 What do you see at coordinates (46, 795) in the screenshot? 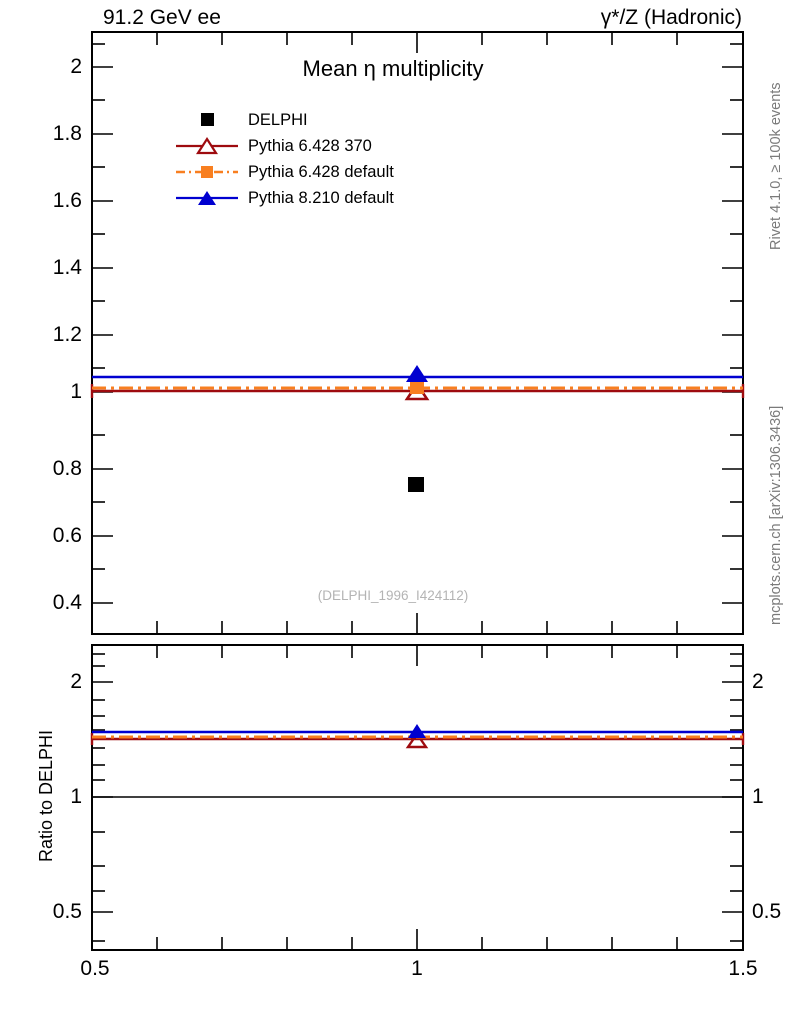
I see `ratio-axis-title: Ratio to DELPHI` at bounding box center [46, 795].